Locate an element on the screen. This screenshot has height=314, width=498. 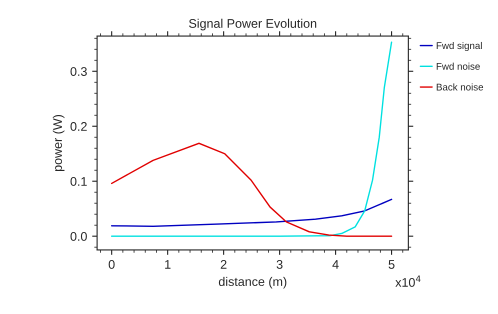
legend-label: Fwd noise is located at coordinates (458, 66).